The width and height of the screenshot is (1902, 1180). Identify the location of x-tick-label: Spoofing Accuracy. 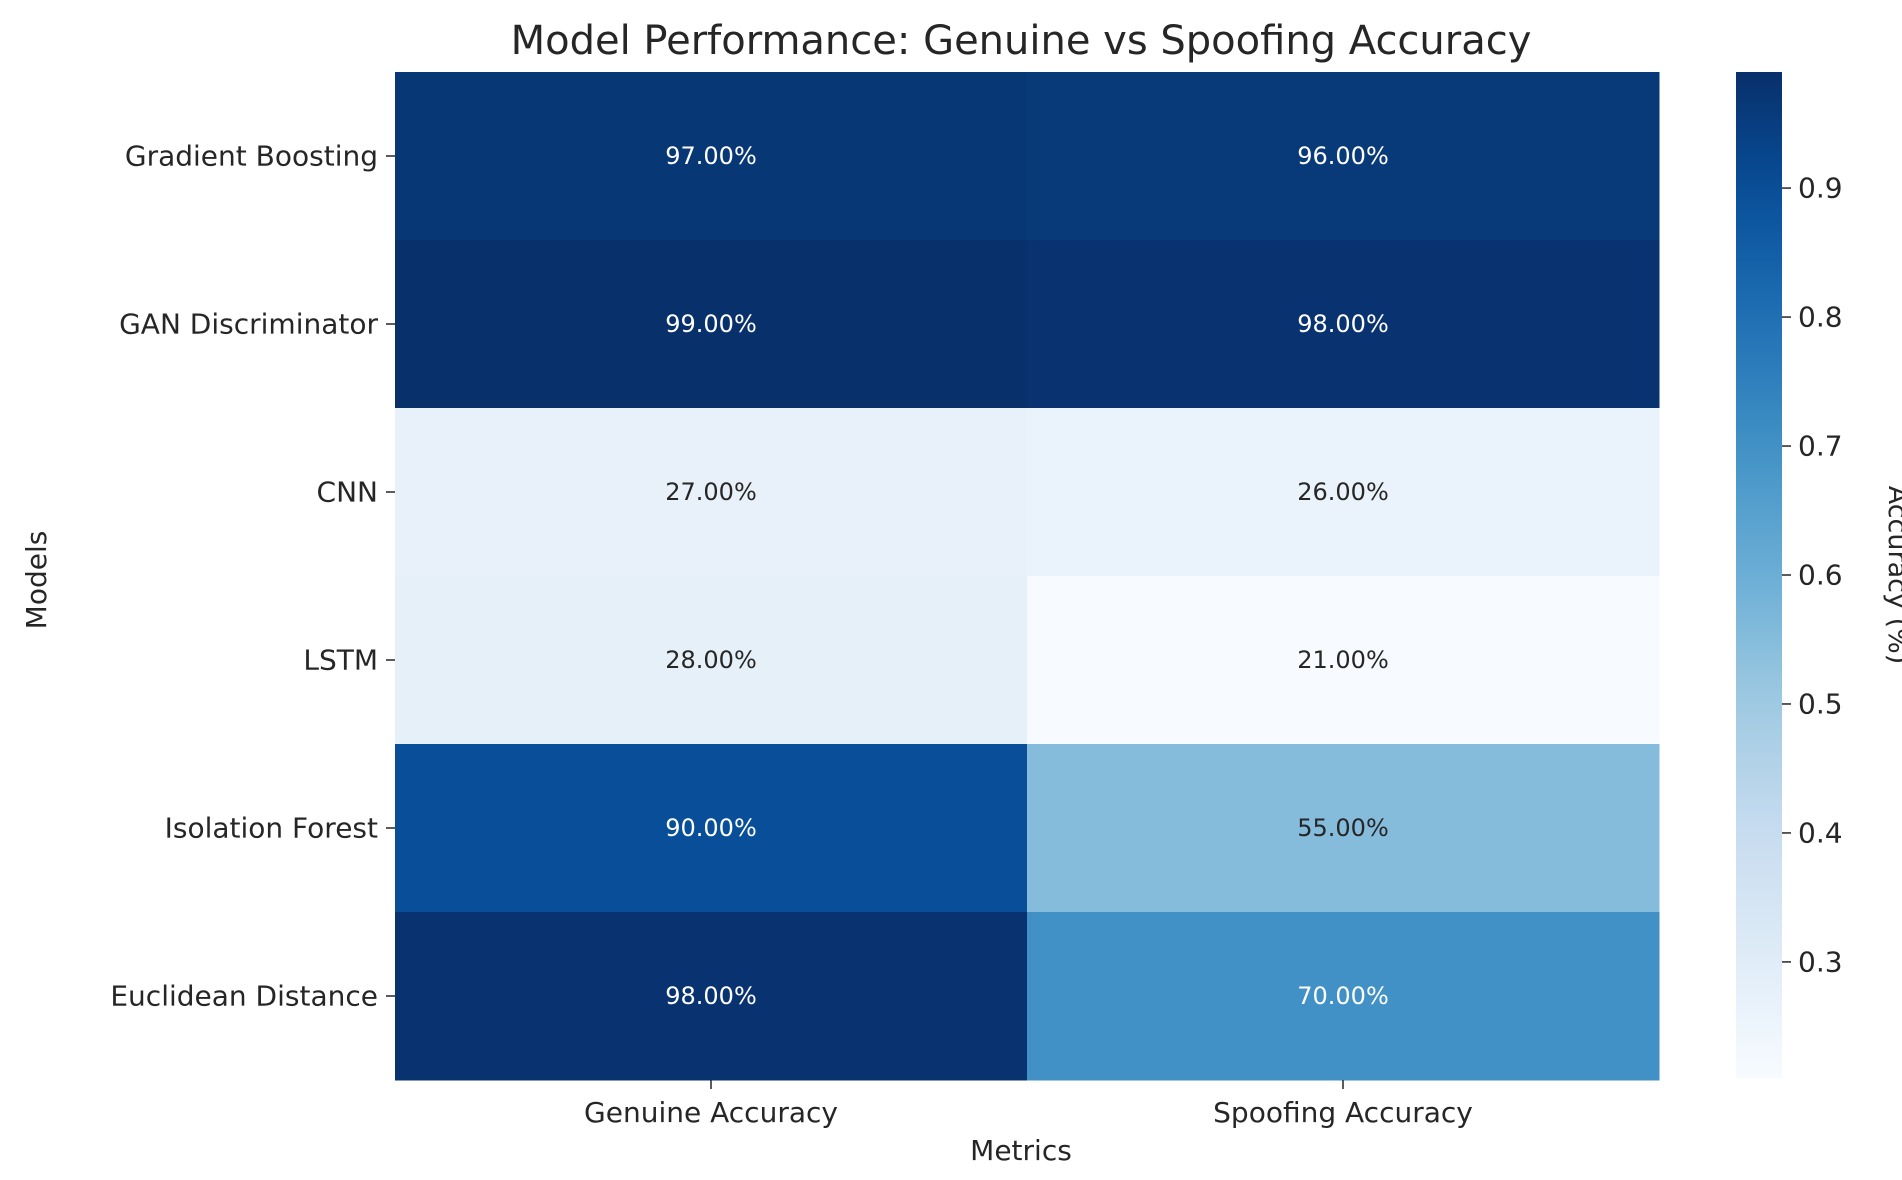
(1343, 1112).